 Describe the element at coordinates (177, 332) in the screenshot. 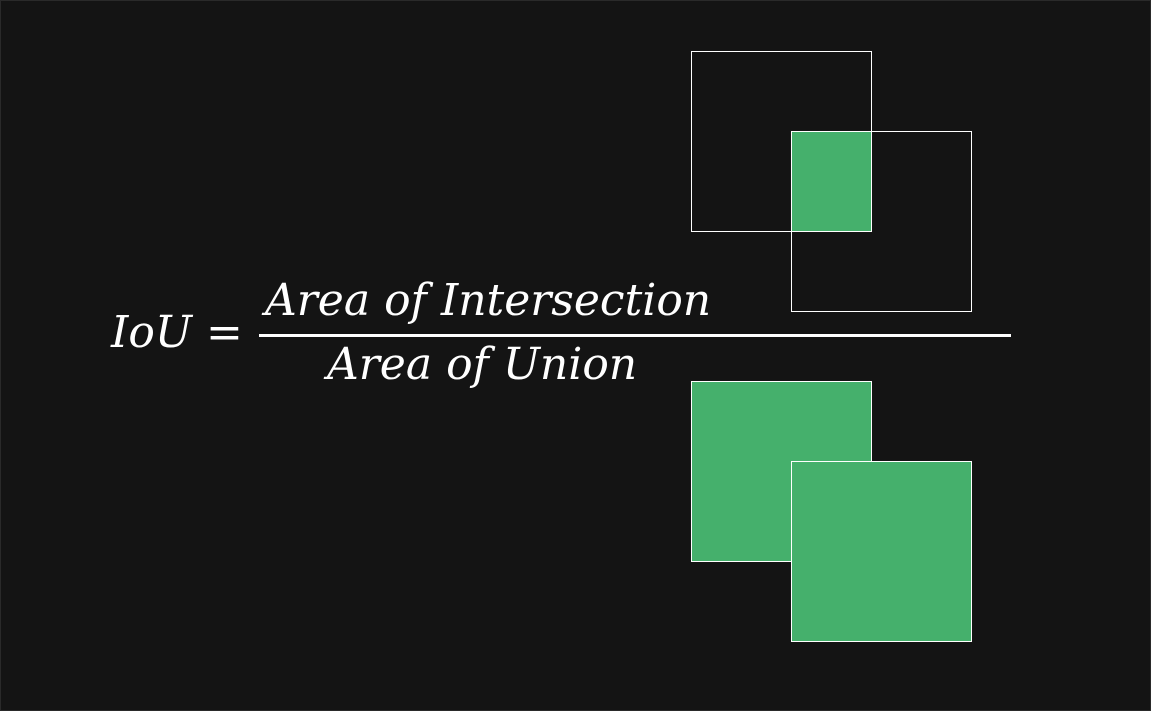

I see `iou-label: IoU =` at that location.